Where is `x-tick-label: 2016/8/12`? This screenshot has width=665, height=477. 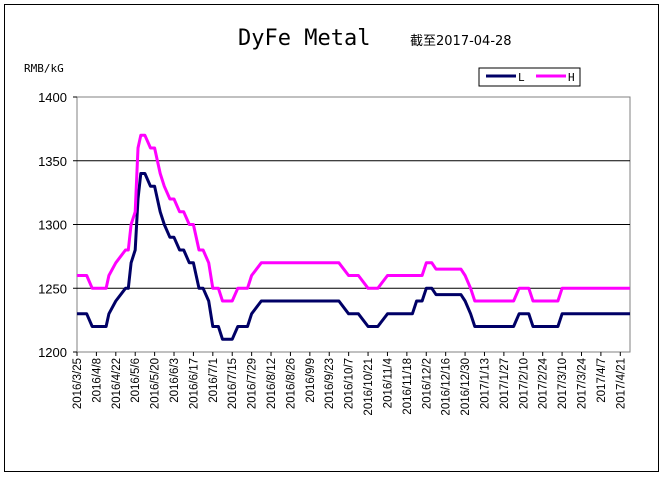 x-tick-label: 2016/8/12 is located at coordinates (272, 383).